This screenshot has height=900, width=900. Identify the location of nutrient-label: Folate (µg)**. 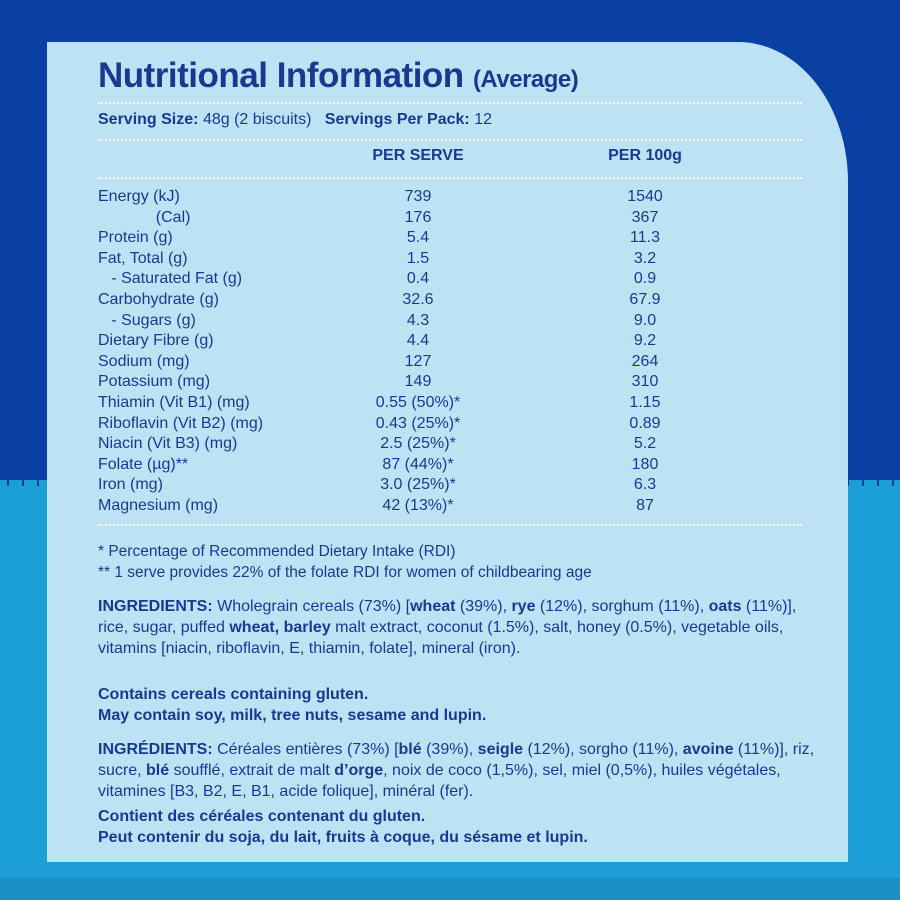
(143, 464).